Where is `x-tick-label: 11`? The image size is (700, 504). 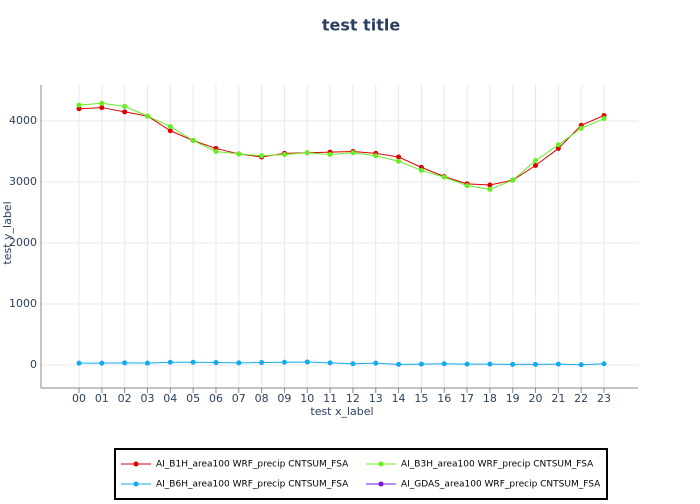
x-tick-label: 11 is located at coordinates (330, 398).